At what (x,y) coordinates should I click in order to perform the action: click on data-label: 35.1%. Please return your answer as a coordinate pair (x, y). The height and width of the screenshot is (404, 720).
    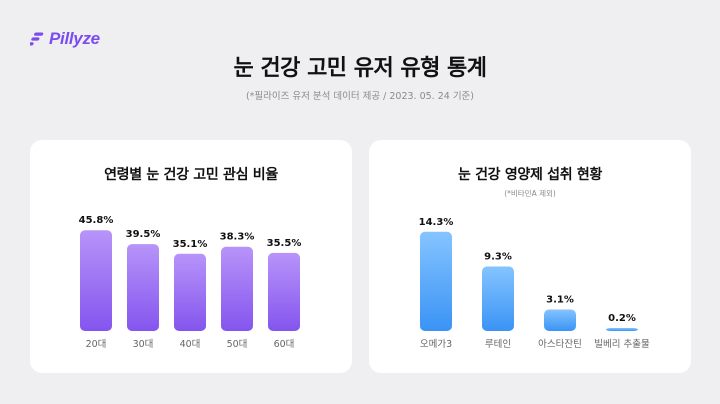
    Looking at the image, I should click on (190, 244).